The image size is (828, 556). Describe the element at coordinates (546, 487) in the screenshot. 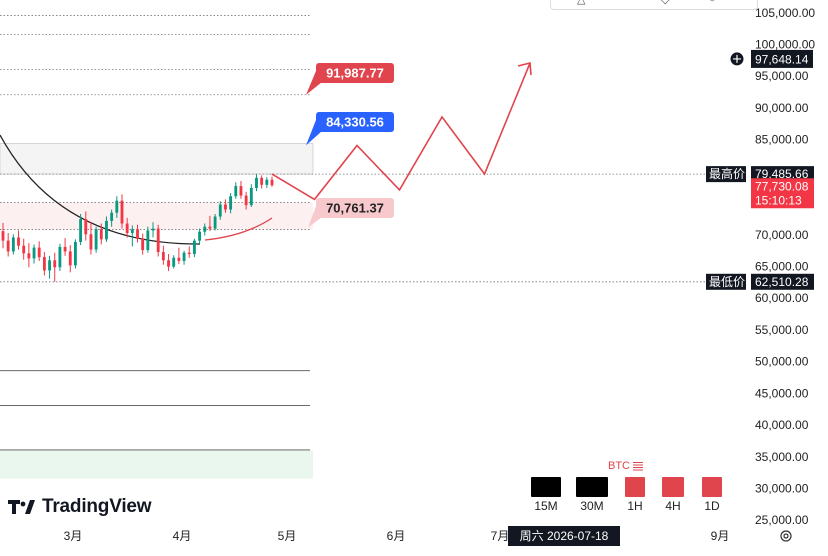

I see `timeframe-button-15M` at that location.